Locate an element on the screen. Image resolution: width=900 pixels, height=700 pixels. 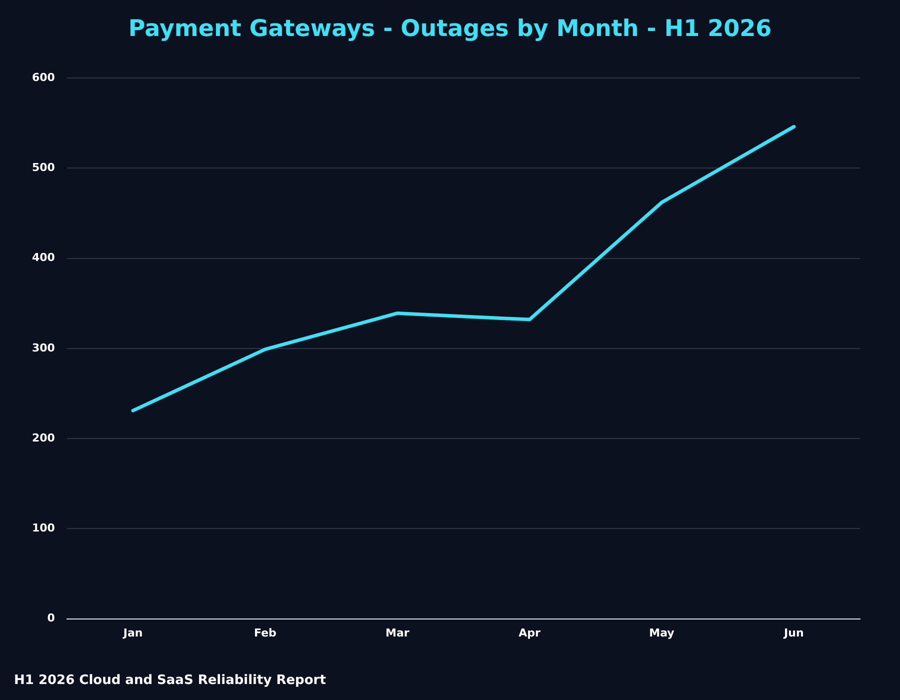
y-tick-label: 500 is located at coordinates (44, 167).